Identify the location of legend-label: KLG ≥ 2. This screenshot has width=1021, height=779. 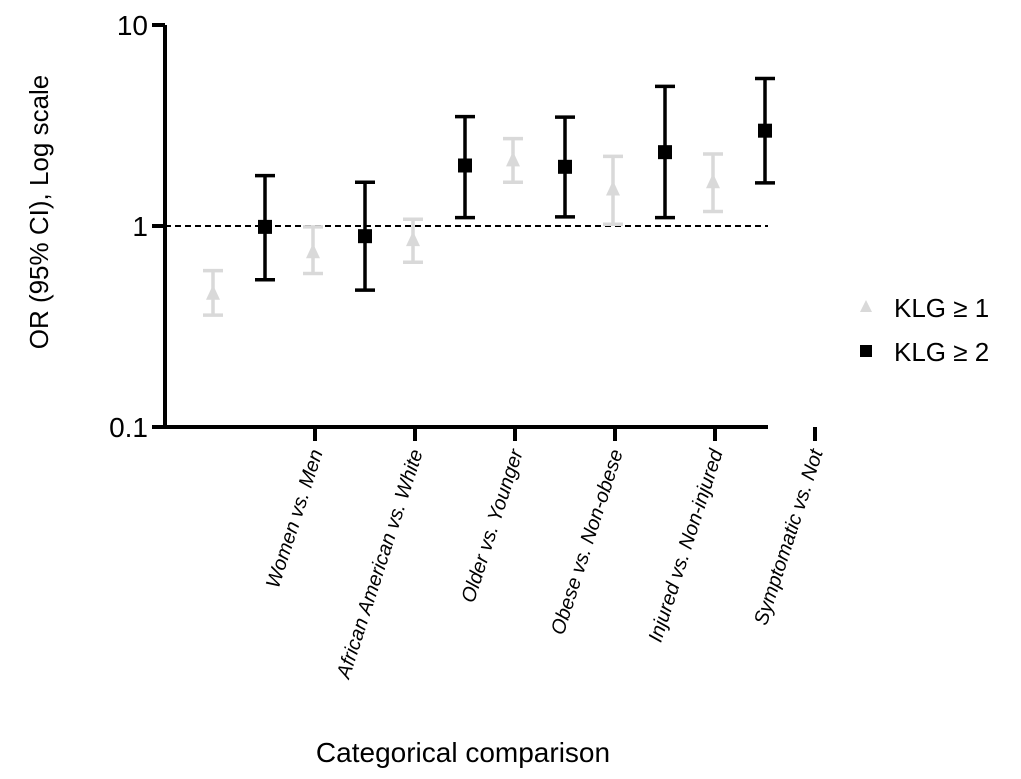
(941, 352).